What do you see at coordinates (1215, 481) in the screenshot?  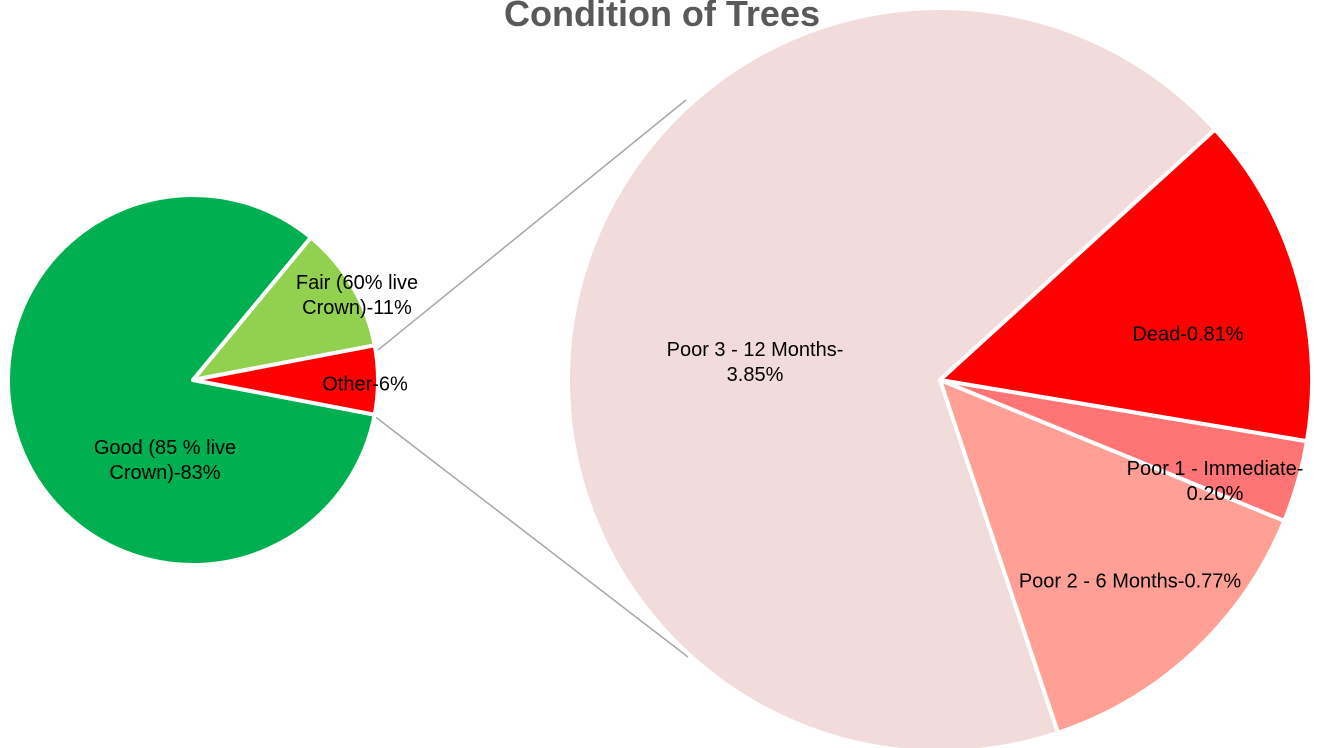 I see `data-label: Poor 1 - Immediate-0.20%` at bounding box center [1215, 481].